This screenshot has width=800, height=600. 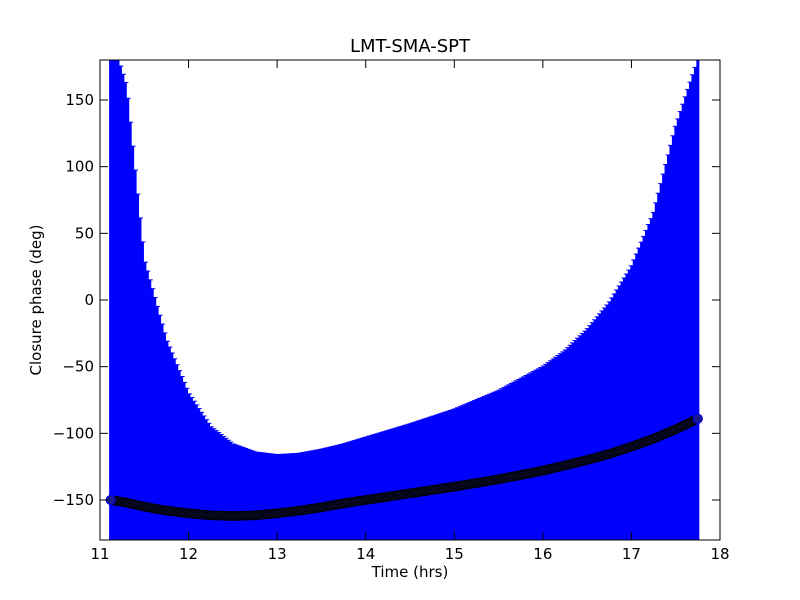 What do you see at coordinates (631, 554) in the screenshot?
I see `x-tick-label: 17` at bounding box center [631, 554].